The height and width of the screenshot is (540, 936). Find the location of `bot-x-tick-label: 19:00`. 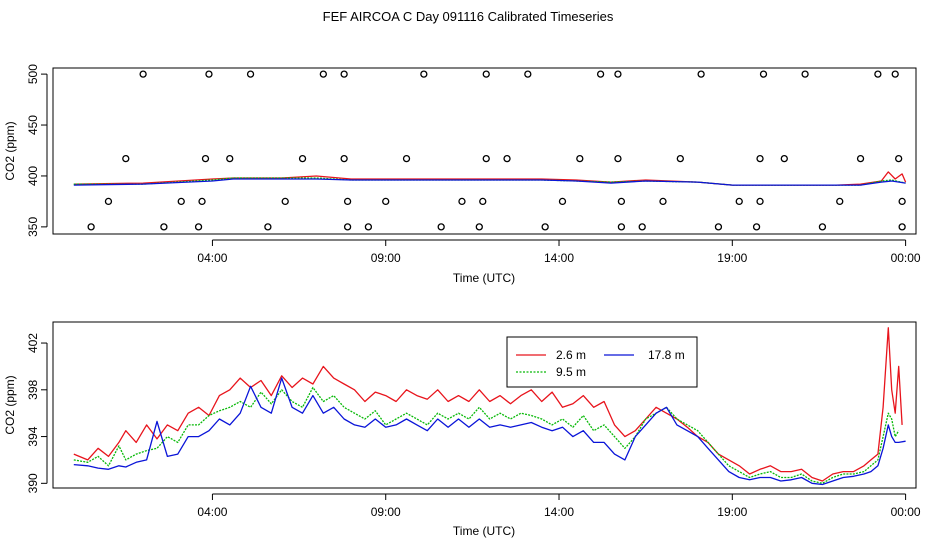

bot-x-tick-label: 19:00 is located at coordinates (732, 512).